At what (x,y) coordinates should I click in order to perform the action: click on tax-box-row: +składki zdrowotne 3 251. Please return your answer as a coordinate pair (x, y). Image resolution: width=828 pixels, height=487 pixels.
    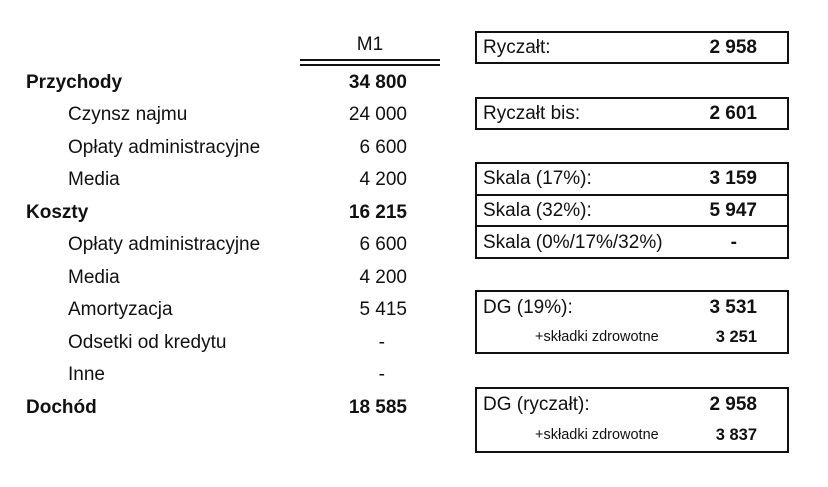
    Looking at the image, I should click on (632, 337).